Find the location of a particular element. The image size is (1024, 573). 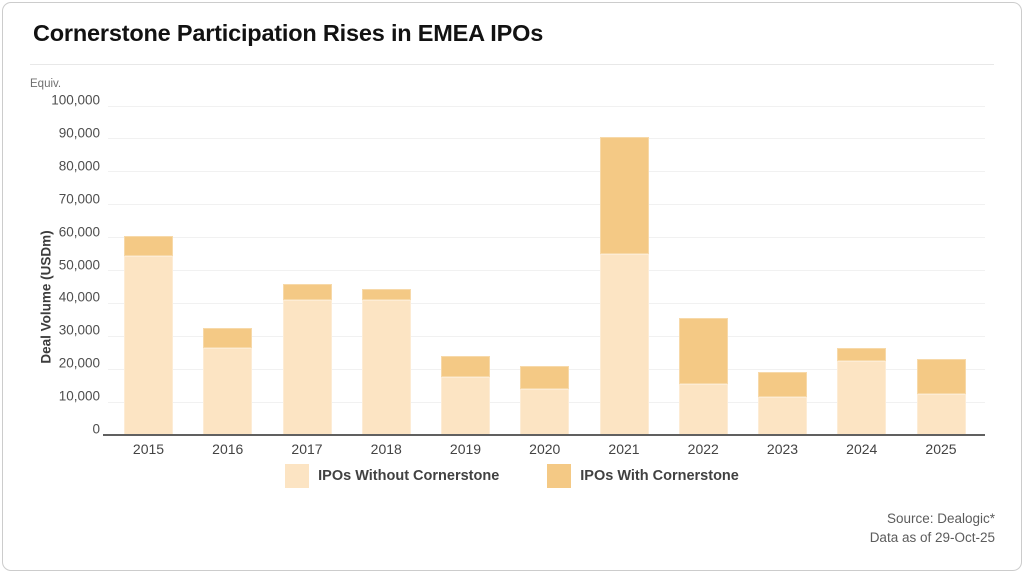

source-line: Source: Dealogic* is located at coordinates (940, 518).